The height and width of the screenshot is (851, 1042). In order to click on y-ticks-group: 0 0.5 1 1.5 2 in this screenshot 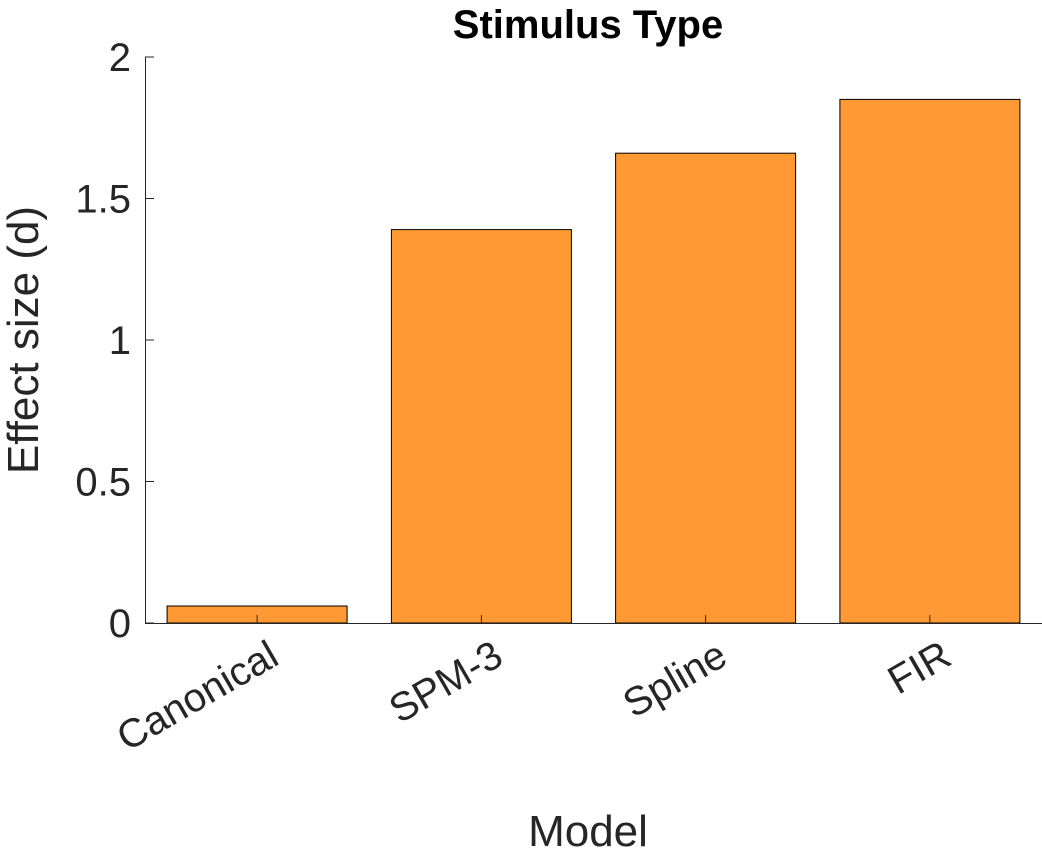, I will do `click(114, 341)`.